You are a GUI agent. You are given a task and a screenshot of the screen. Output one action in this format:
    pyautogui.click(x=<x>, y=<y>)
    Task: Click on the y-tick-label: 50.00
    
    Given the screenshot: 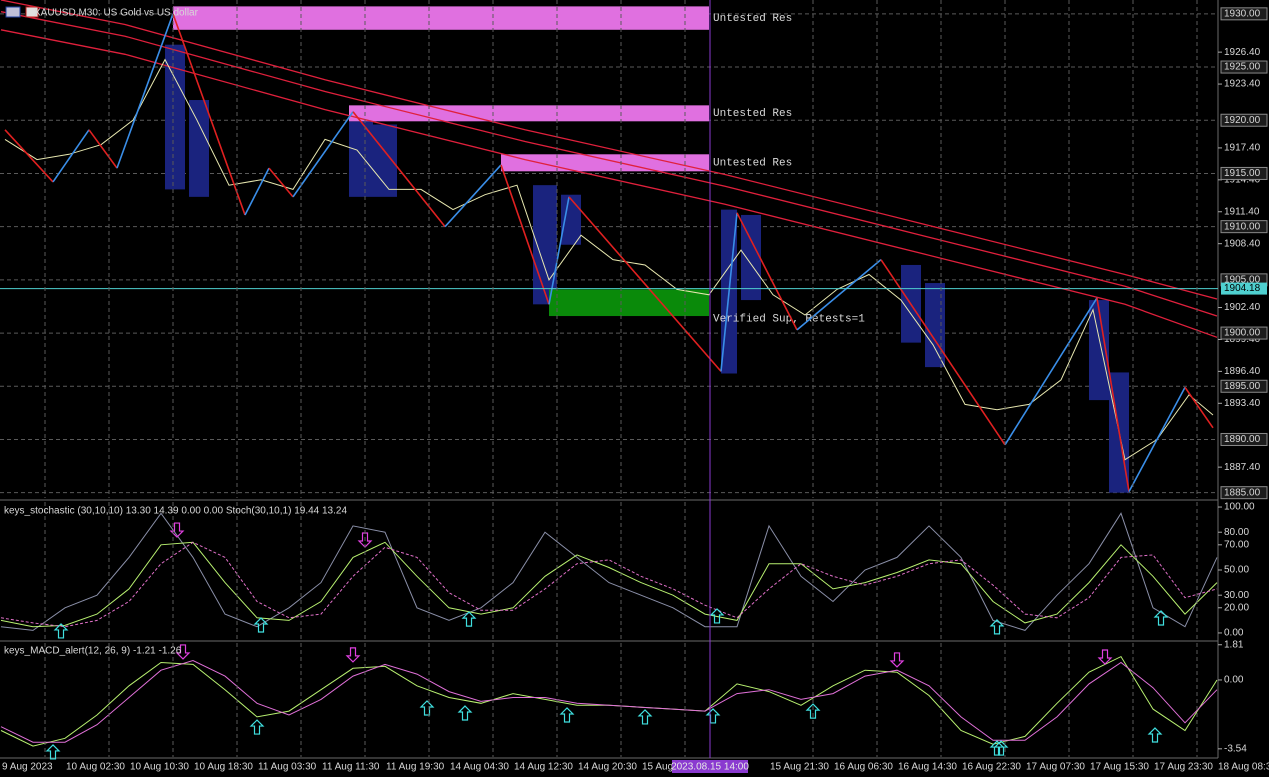 What is the action you would take?
    pyautogui.click(x=1236, y=570)
    